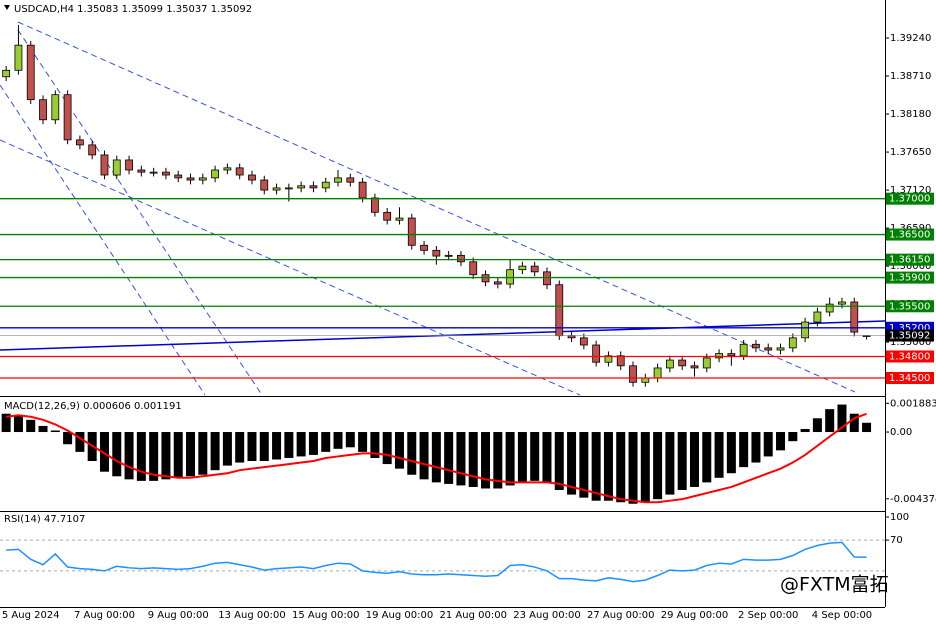 This screenshot has height=624, width=936. I want to click on level-label: 1.35200, so click(909, 328).